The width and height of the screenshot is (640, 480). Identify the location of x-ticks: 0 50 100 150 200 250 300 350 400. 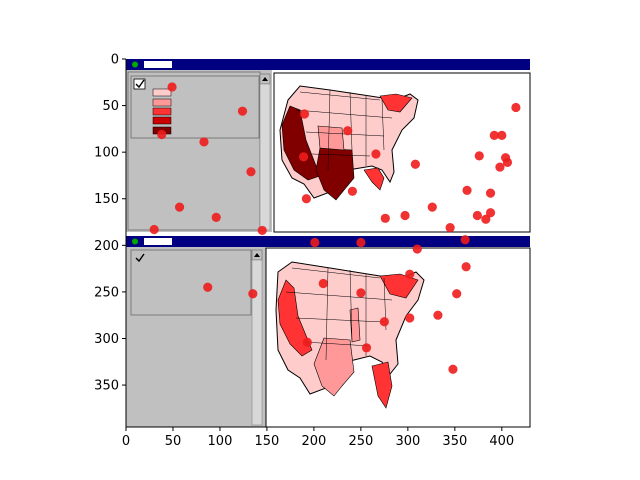
(318, 438).